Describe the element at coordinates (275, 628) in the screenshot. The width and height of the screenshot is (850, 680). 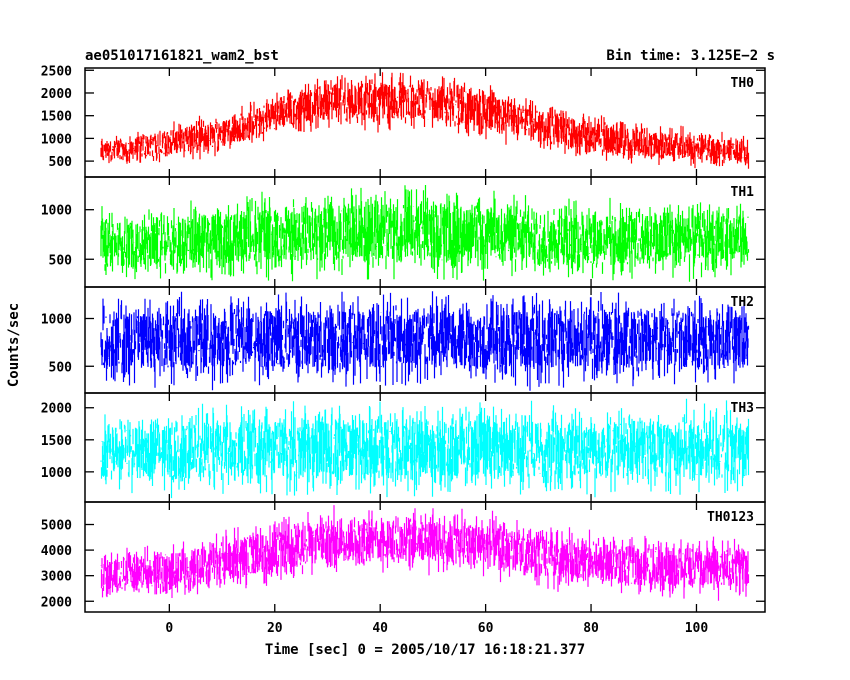
I see `x-tick-label: 20` at that location.